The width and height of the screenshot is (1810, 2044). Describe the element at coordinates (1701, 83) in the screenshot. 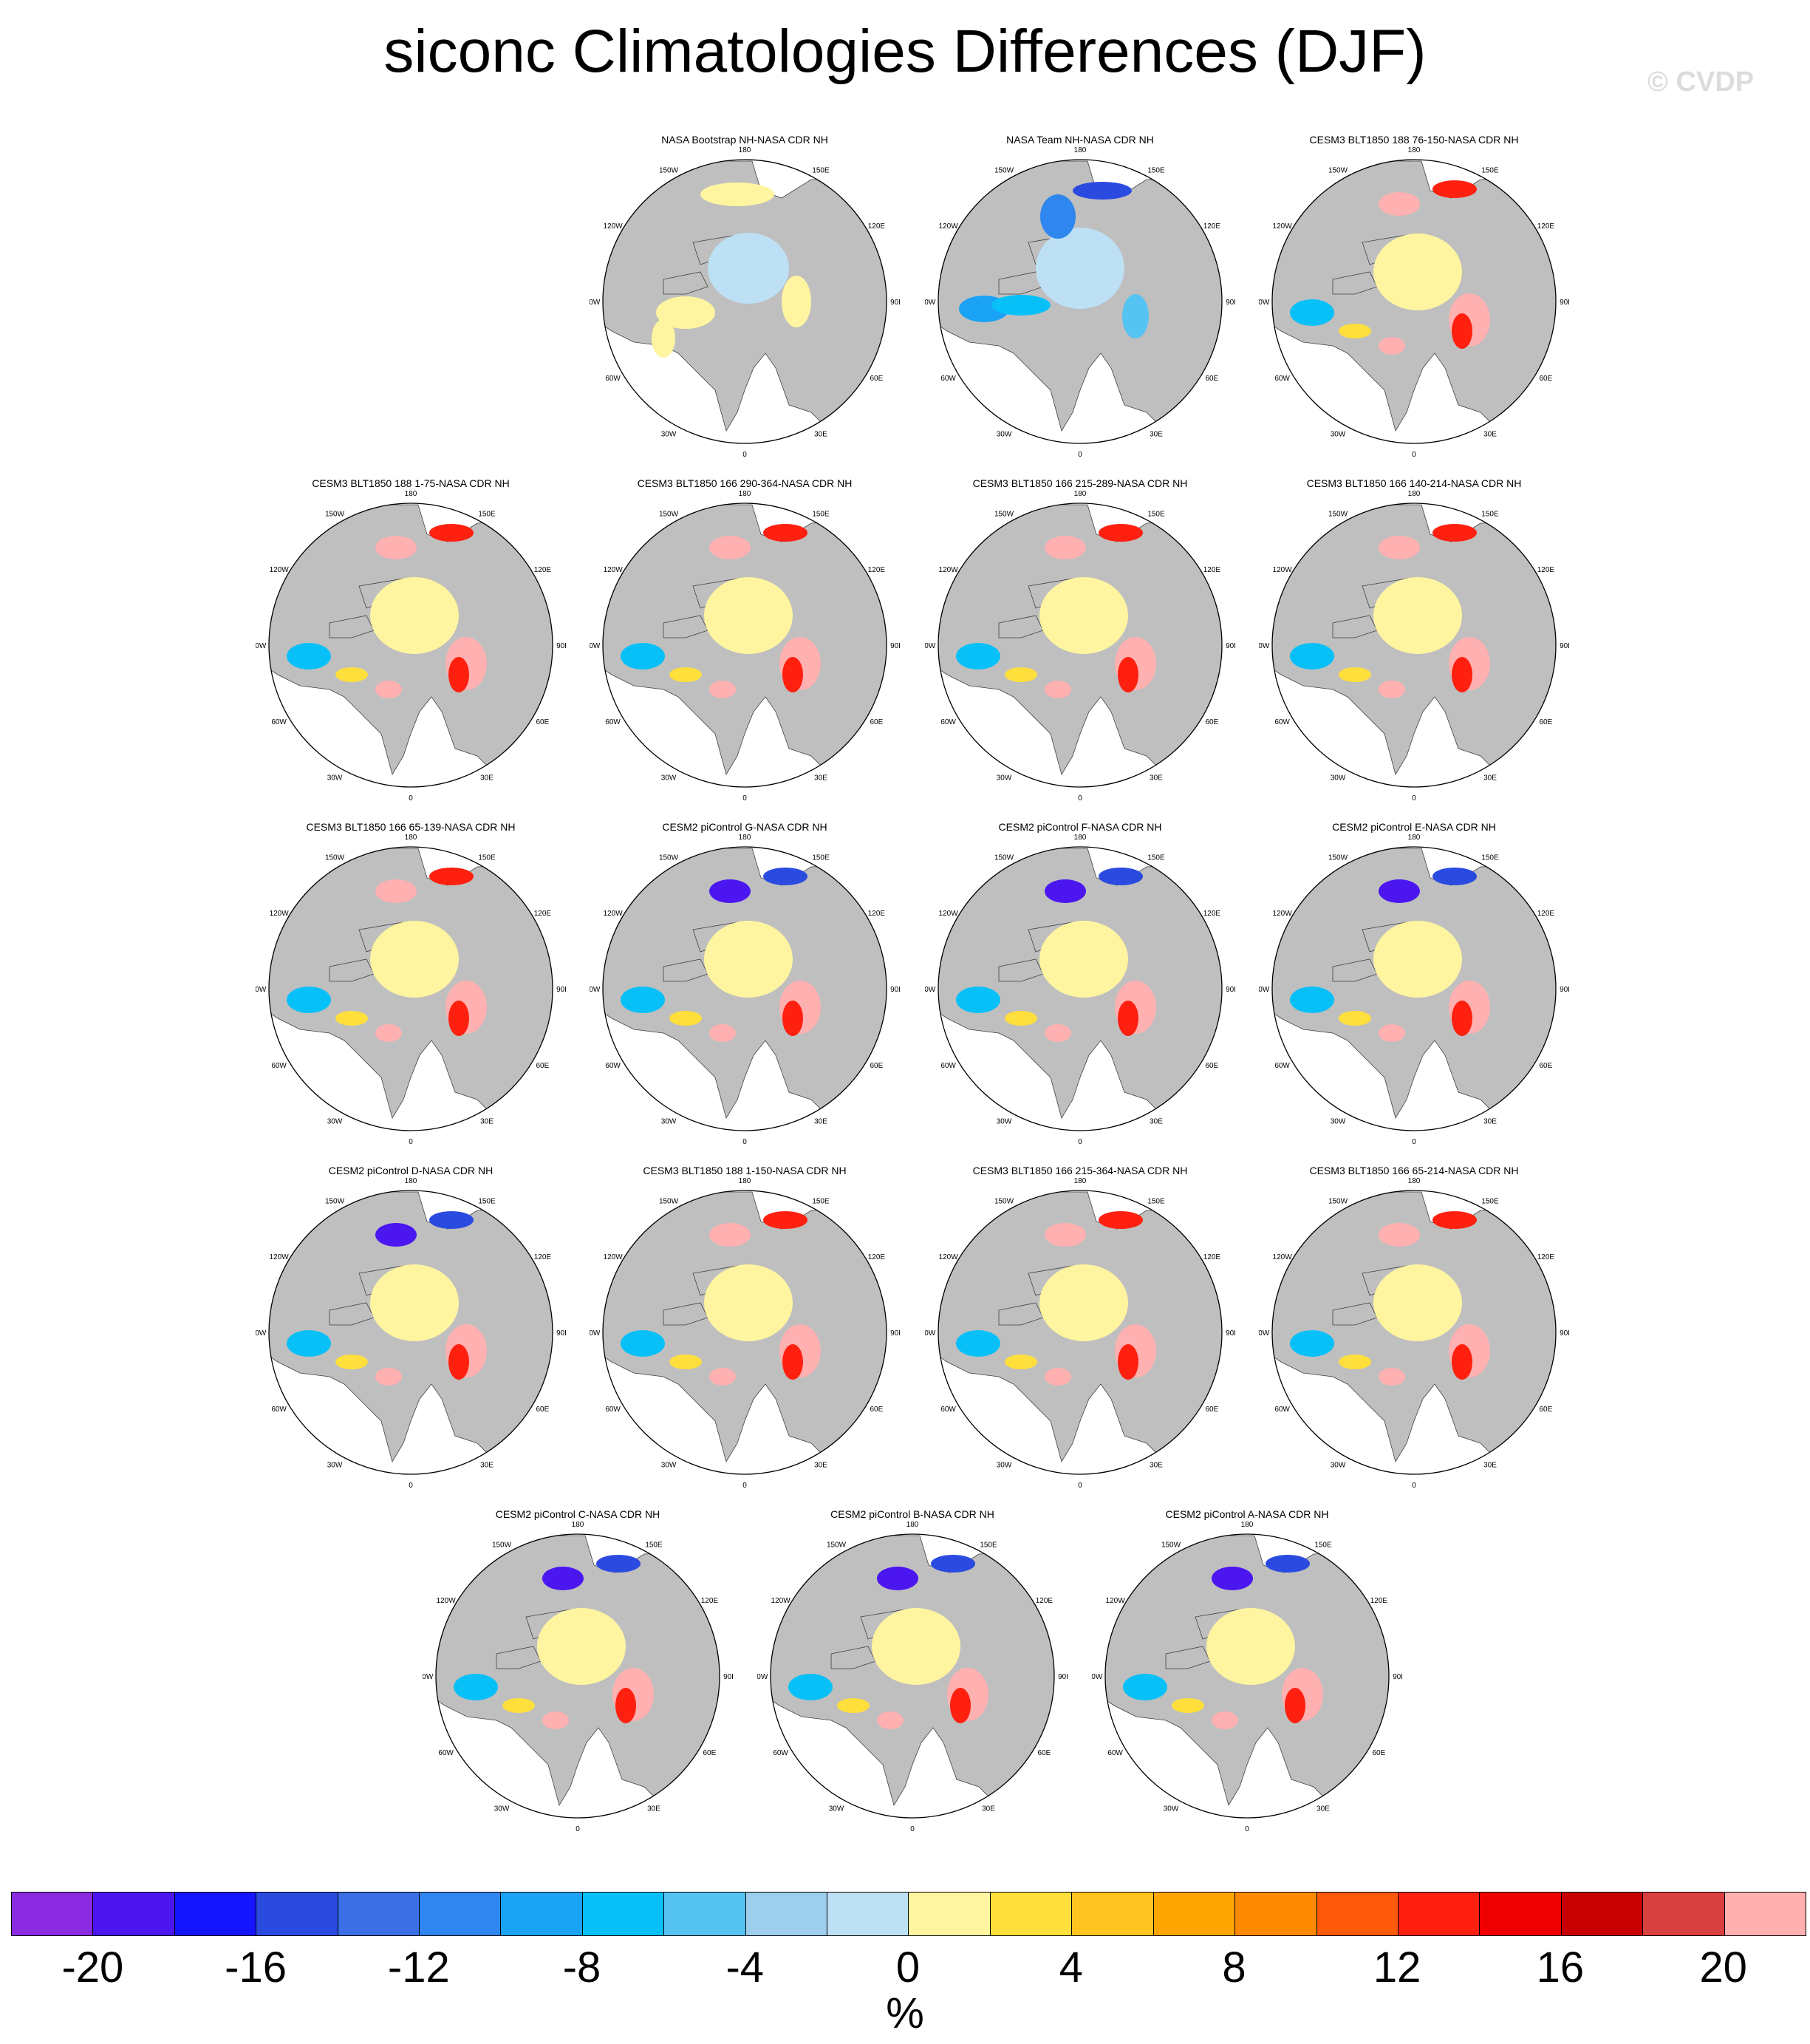

I see `watermark: © CVDP` at that location.